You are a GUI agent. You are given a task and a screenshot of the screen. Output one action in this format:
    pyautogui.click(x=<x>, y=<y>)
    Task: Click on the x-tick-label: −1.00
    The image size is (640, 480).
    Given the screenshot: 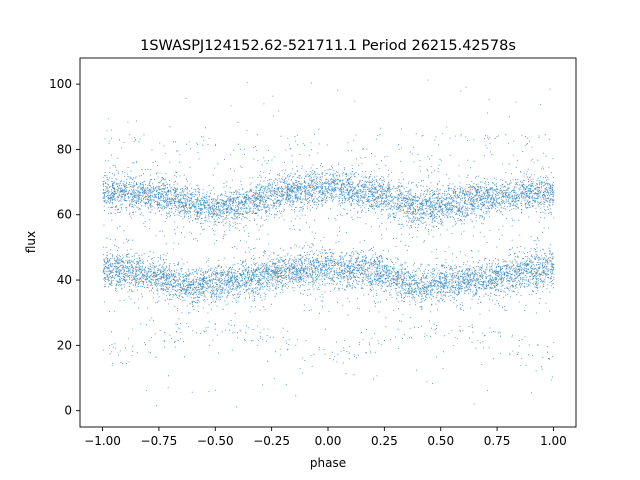 What is the action you would take?
    pyautogui.click(x=102, y=441)
    